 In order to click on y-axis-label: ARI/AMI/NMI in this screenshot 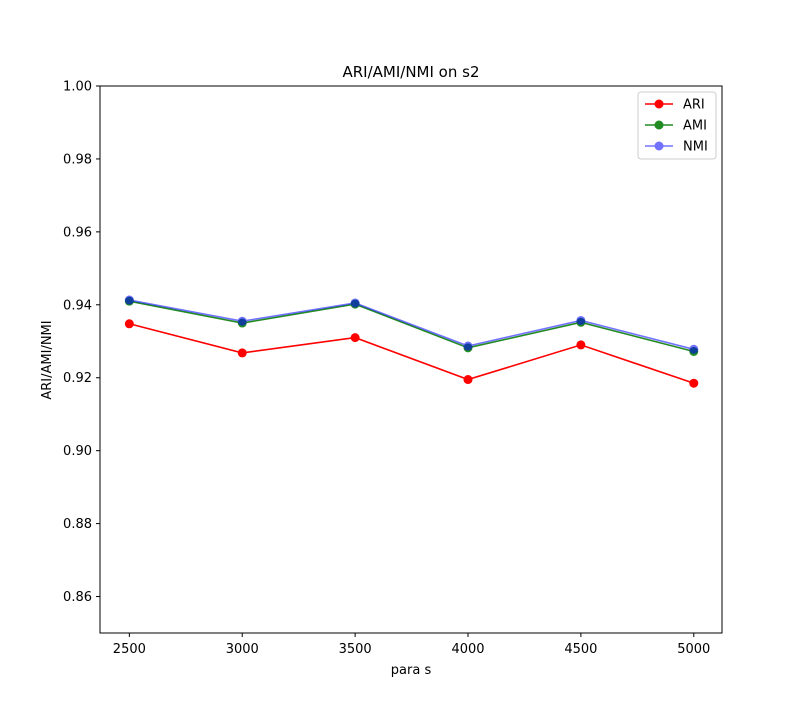, I will do `click(47, 359)`.